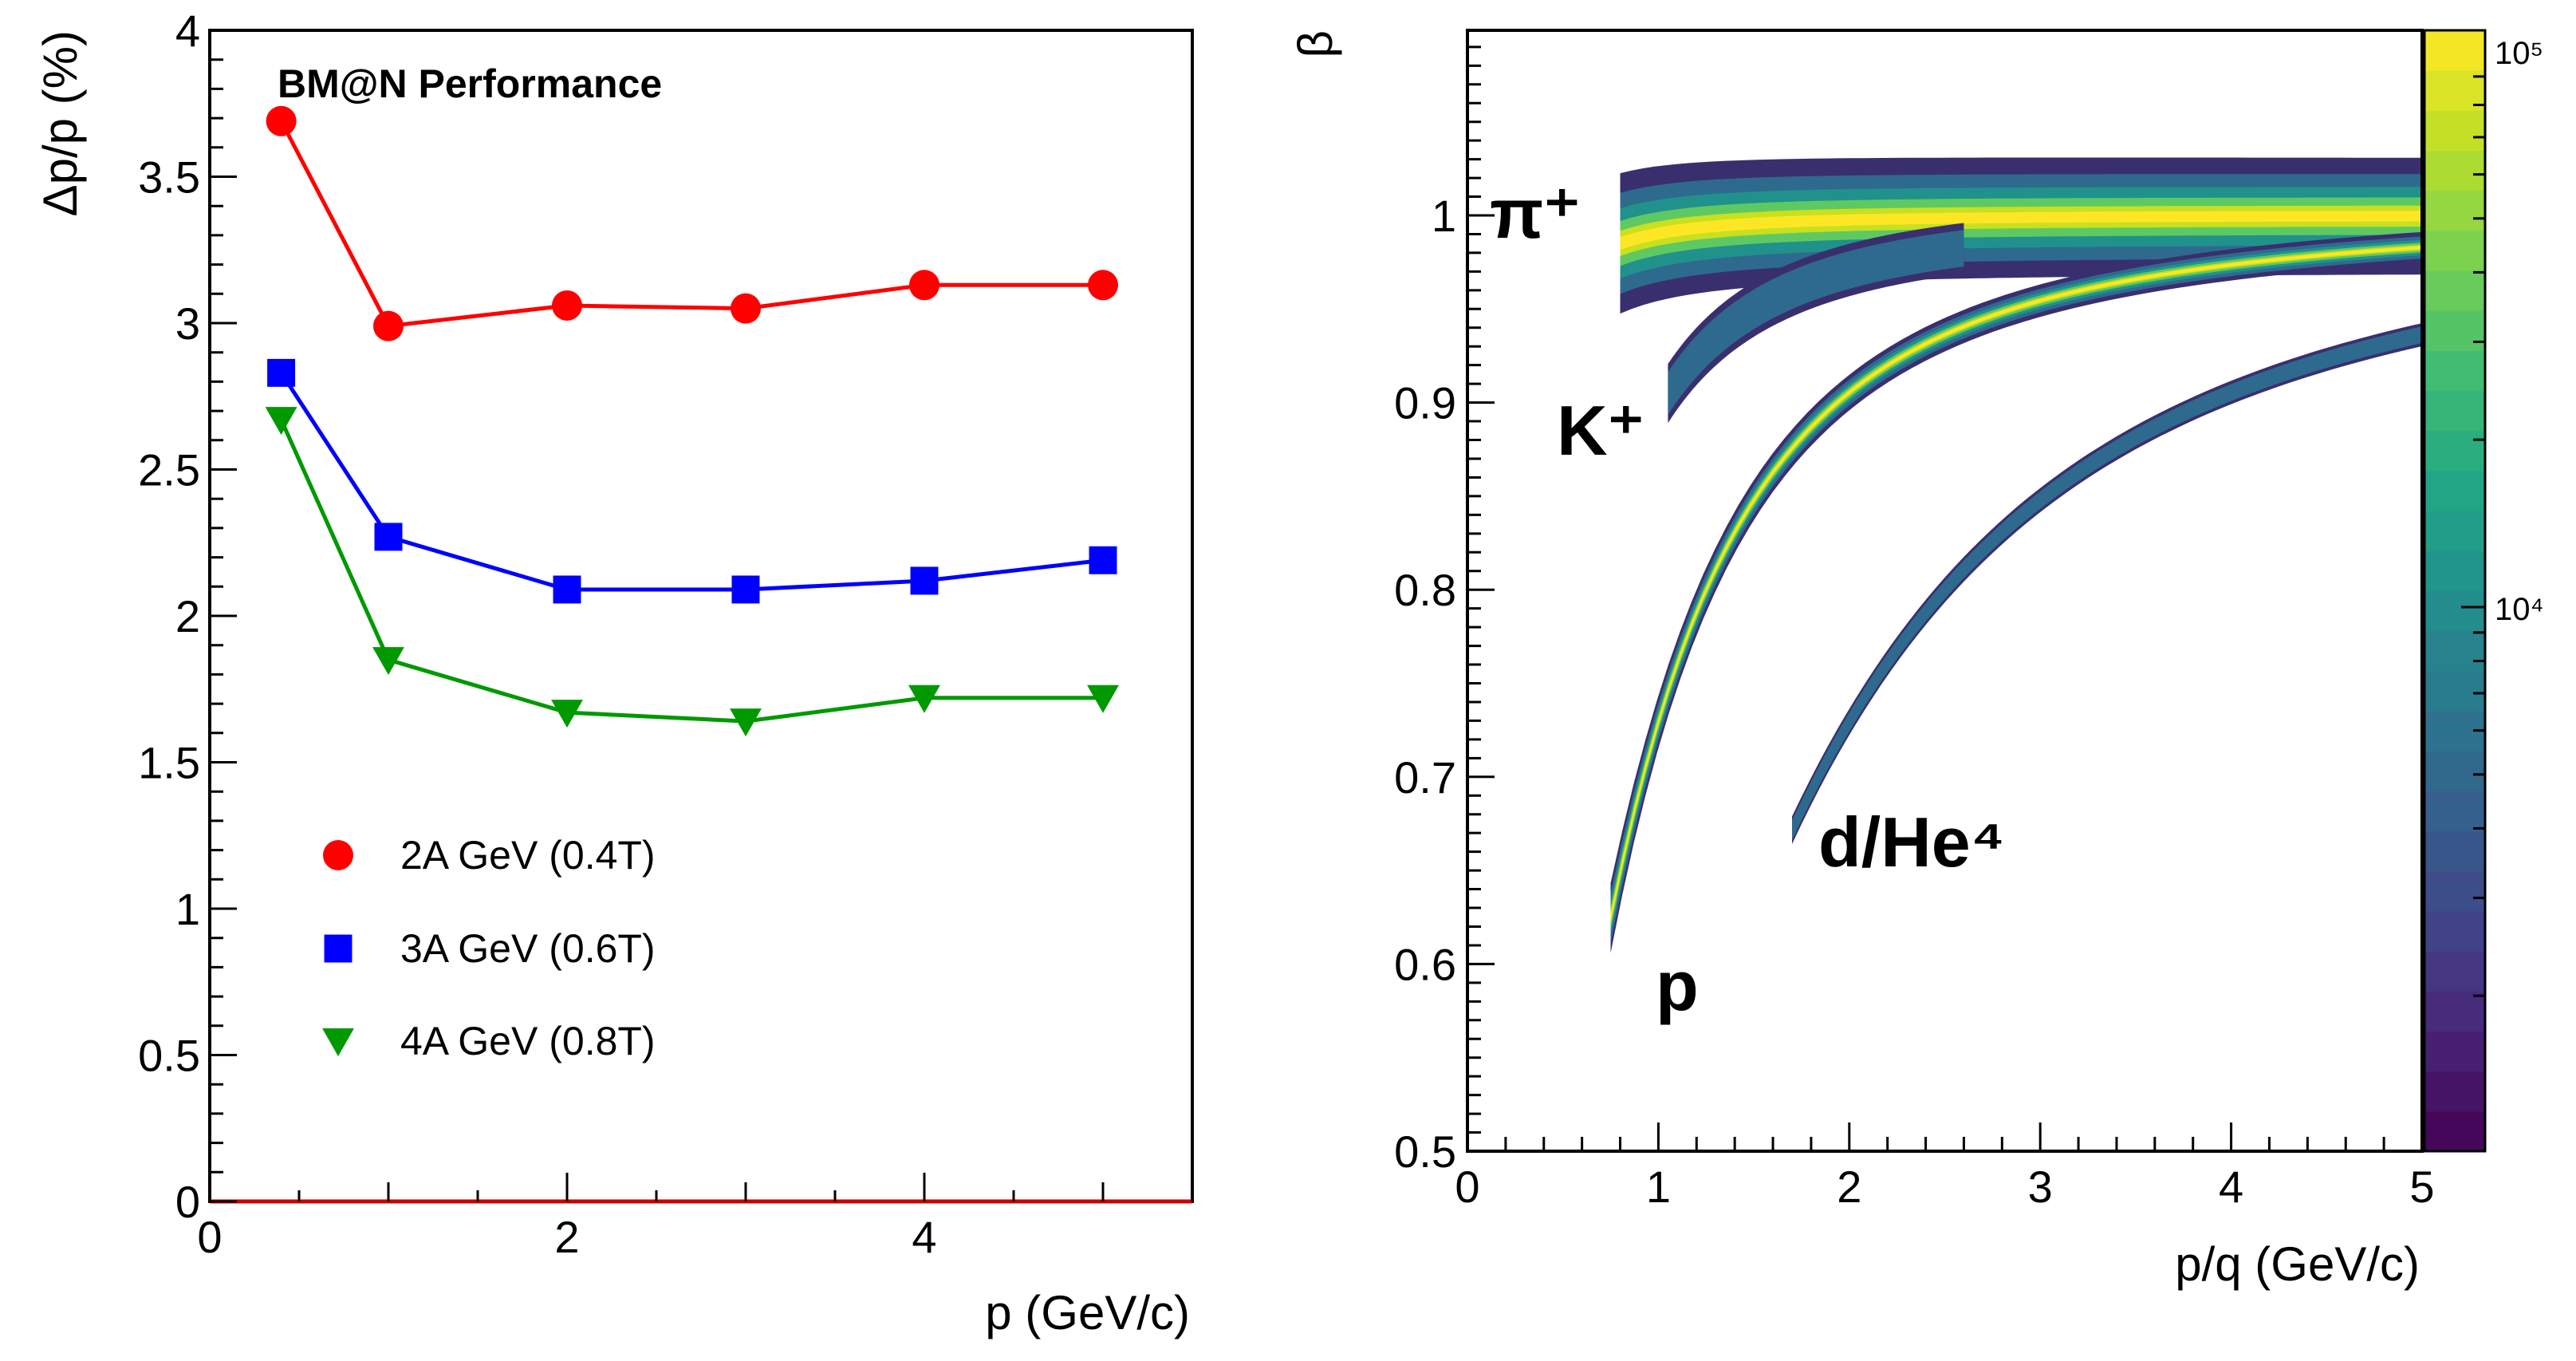  Describe the element at coordinates (60, 123) in the screenshot. I see `left-y-axis-title: Δp/p (%)` at that location.